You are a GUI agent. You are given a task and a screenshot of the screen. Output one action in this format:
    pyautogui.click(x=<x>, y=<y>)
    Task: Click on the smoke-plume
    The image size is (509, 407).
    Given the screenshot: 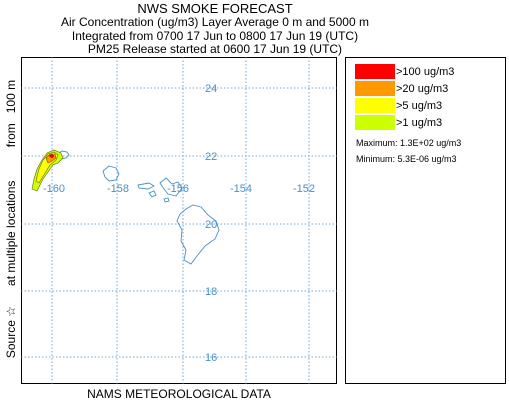 What is the action you would take?
    pyautogui.click(x=47, y=170)
    